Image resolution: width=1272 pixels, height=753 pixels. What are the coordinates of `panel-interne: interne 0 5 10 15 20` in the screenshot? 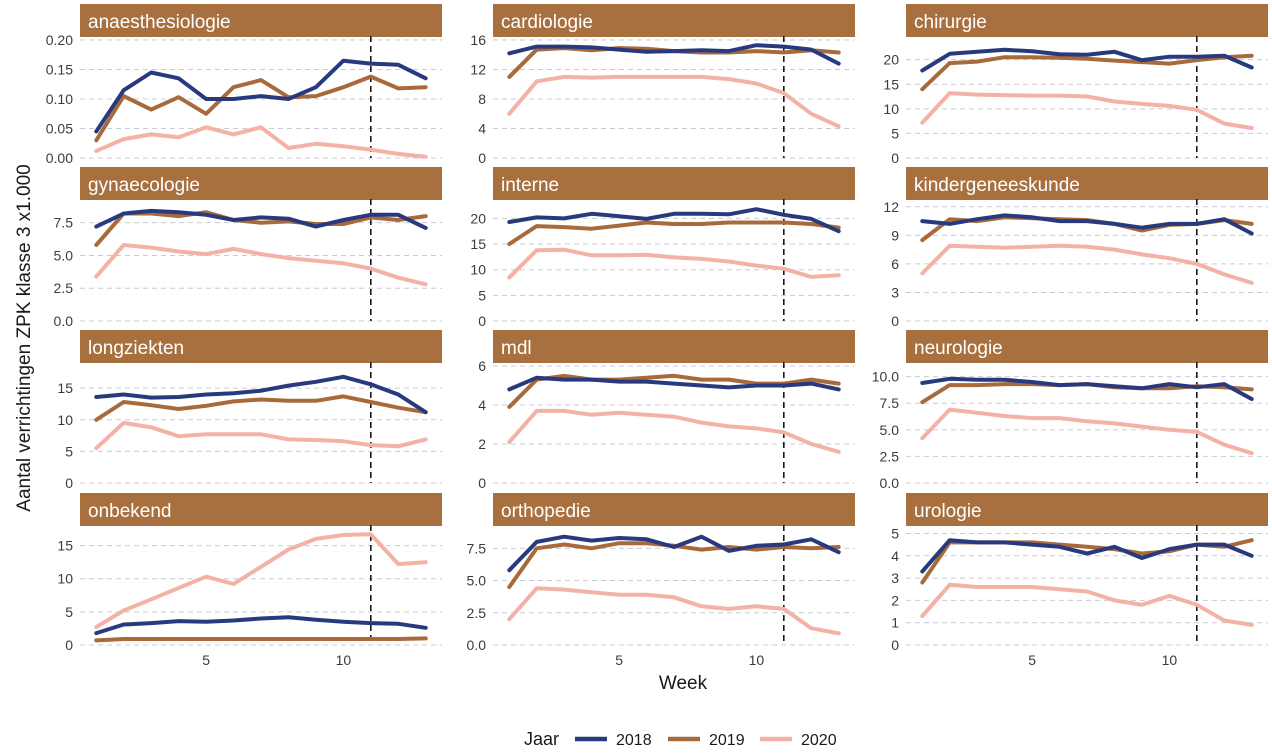 It's located at (662, 248).